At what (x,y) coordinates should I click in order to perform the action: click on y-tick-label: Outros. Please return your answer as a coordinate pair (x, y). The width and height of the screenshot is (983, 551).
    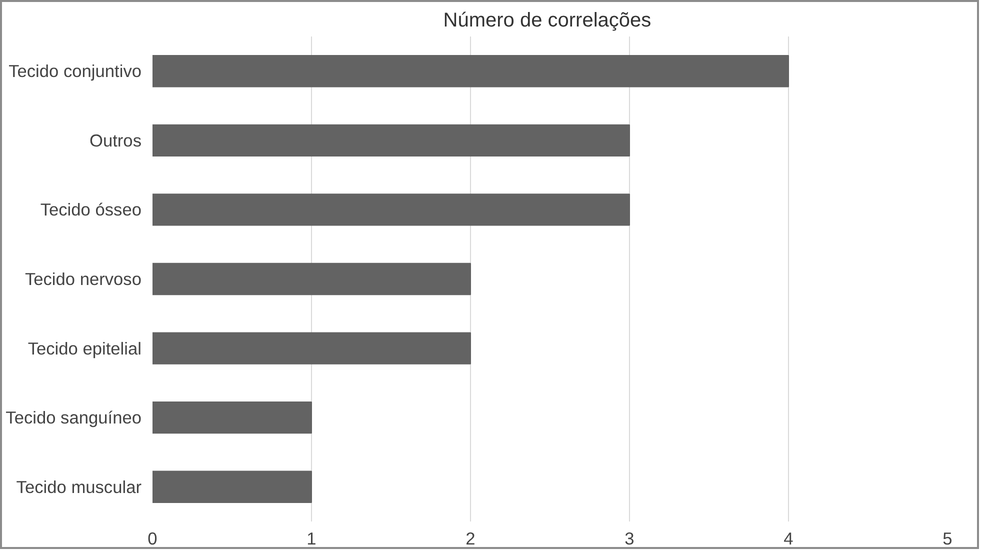
    Looking at the image, I should click on (116, 140).